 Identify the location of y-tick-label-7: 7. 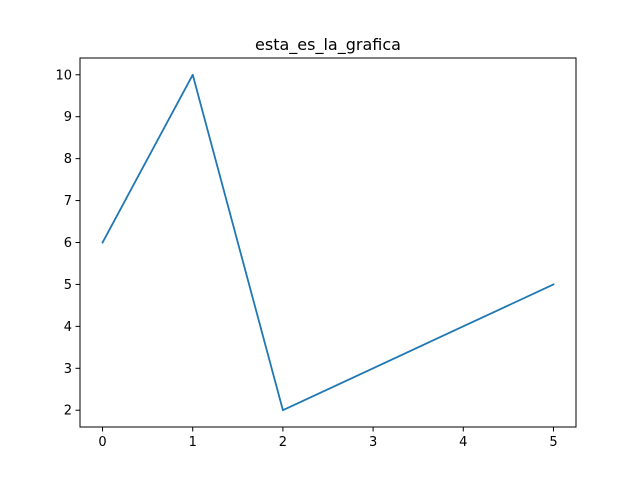
(68, 201).